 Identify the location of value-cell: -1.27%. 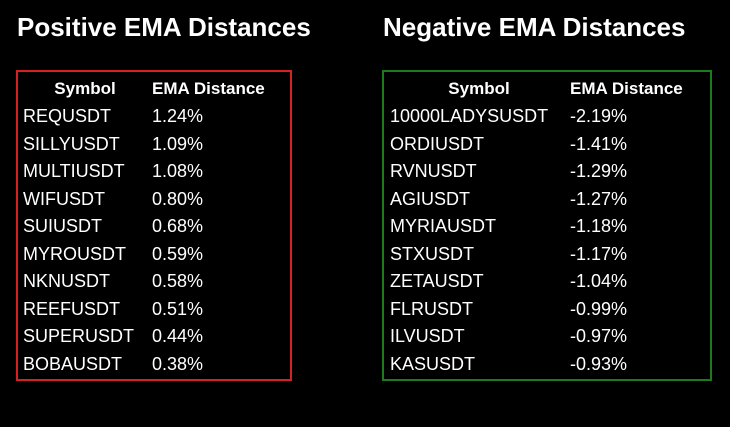
(599, 198).